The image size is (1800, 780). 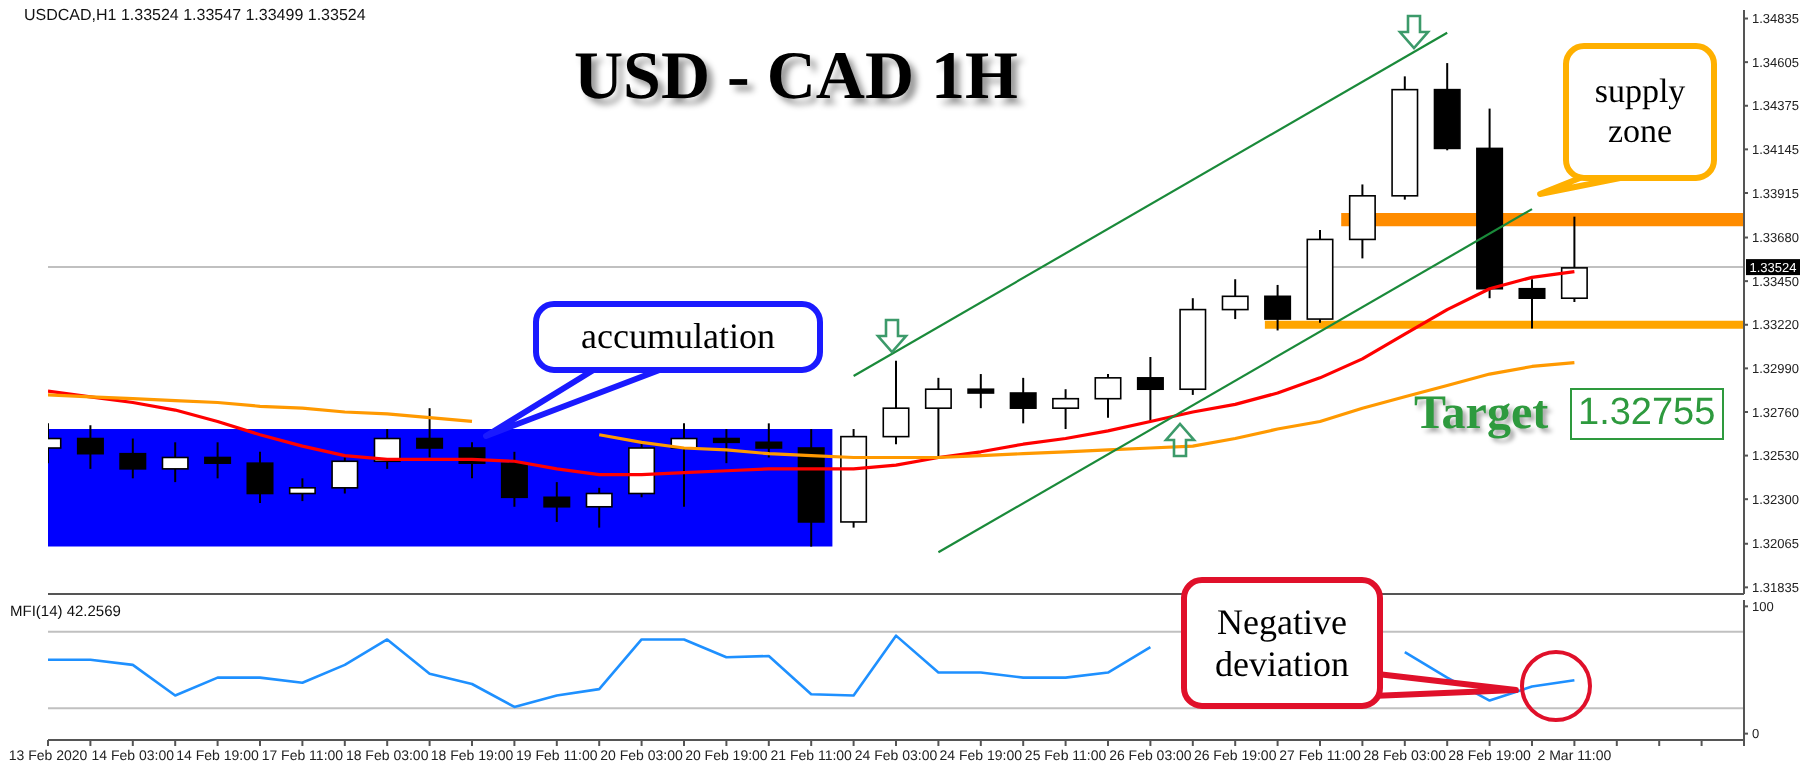 What do you see at coordinates (1647, 414) in the screenshot?
I see `annotation: 1.32755` at bounding box center [1647, 414].